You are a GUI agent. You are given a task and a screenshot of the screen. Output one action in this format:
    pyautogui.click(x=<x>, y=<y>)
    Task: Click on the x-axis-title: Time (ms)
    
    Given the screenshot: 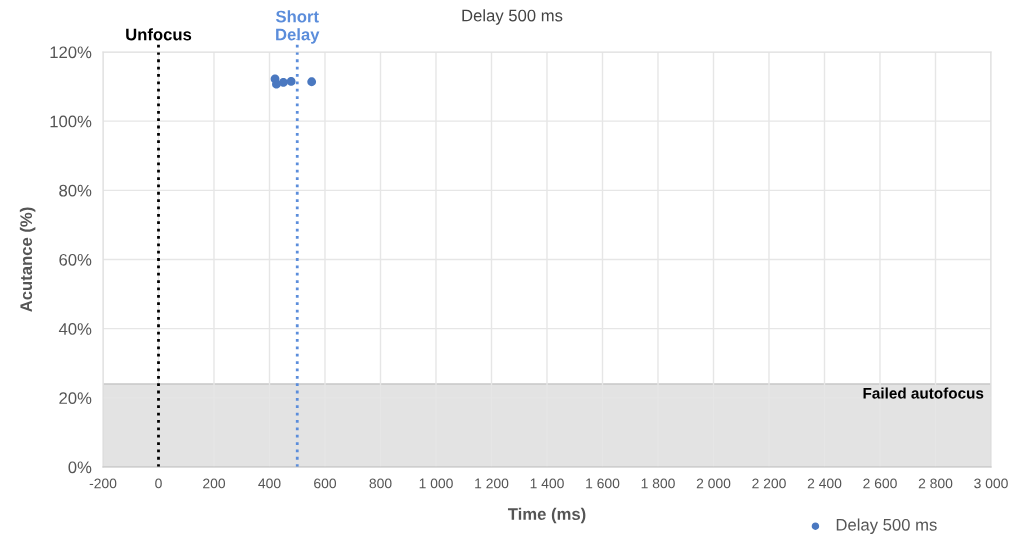 What is the action you would take?
    pyautogui.click(x=546, y=515)
    